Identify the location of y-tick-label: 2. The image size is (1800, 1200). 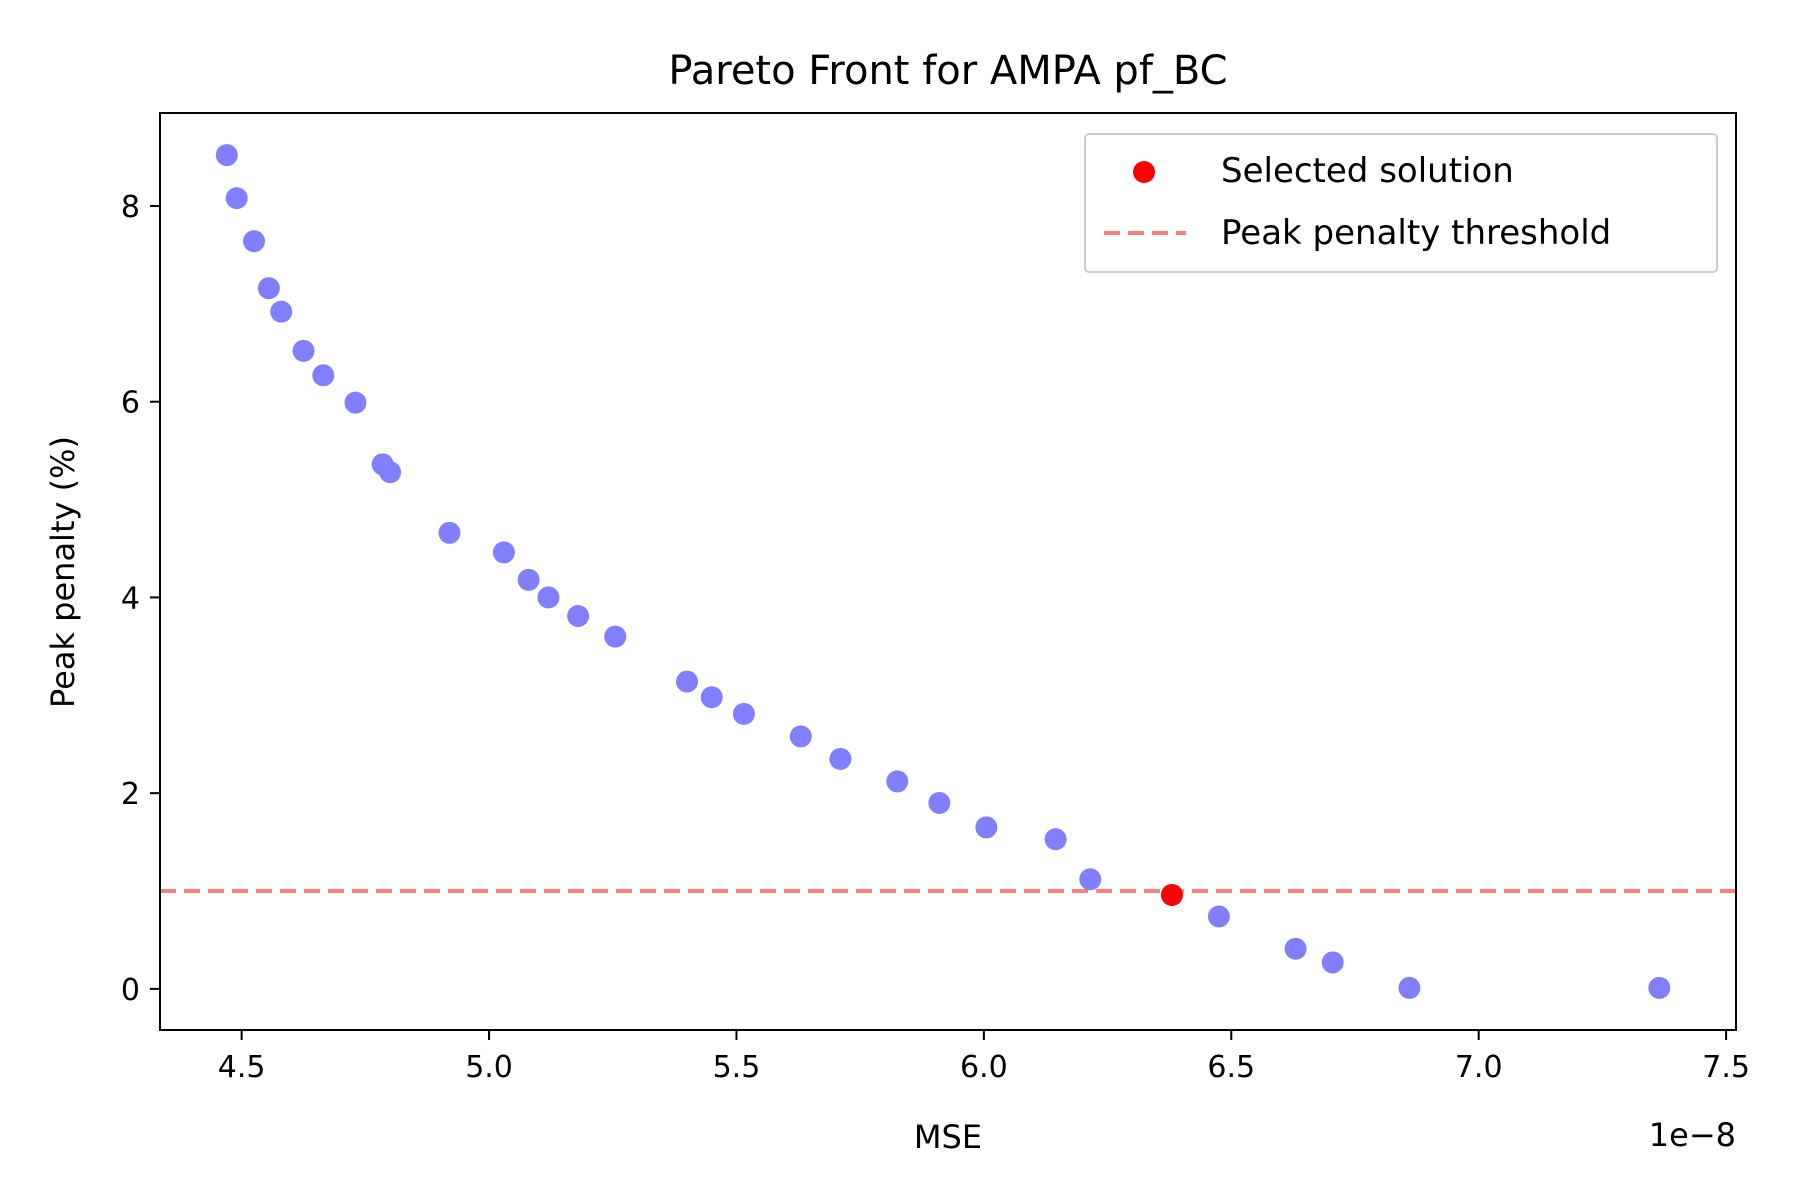
(130, 794).